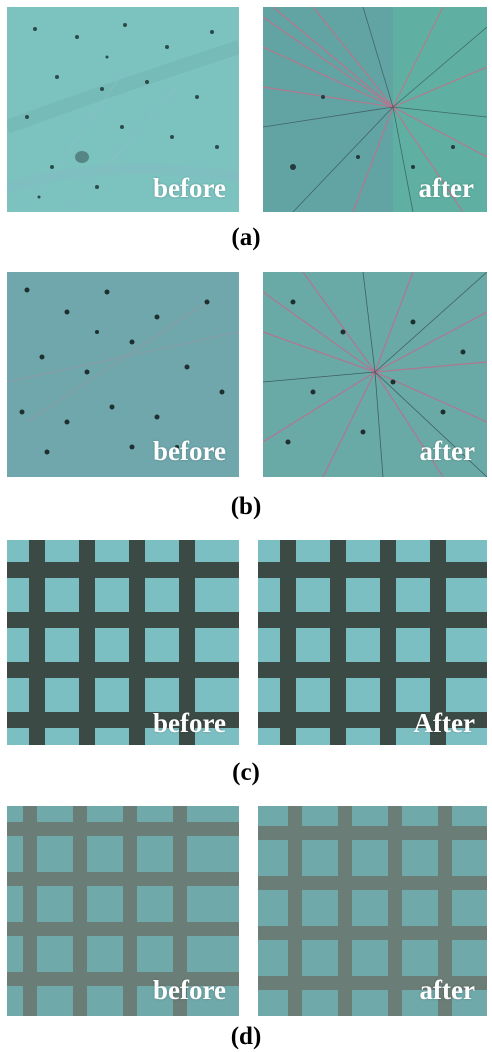 The width and height of the screenshot is (492, 1052). I want to click on micrograph-b-before-image, so click(123, 374).